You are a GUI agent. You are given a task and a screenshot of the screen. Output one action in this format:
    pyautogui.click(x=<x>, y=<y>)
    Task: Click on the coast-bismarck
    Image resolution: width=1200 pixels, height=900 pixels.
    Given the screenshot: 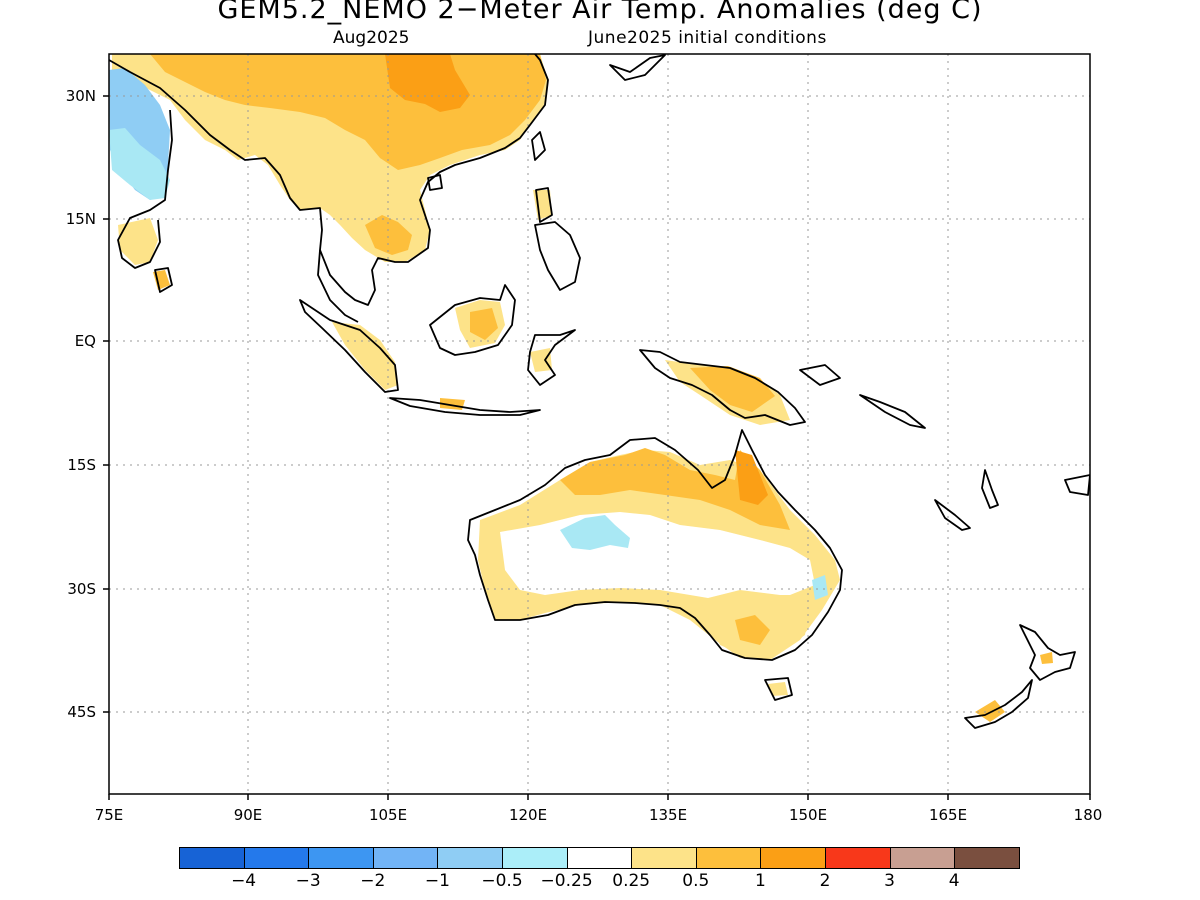 What is the action you would take?
    pyautogui.click(x=820, y=375)
    